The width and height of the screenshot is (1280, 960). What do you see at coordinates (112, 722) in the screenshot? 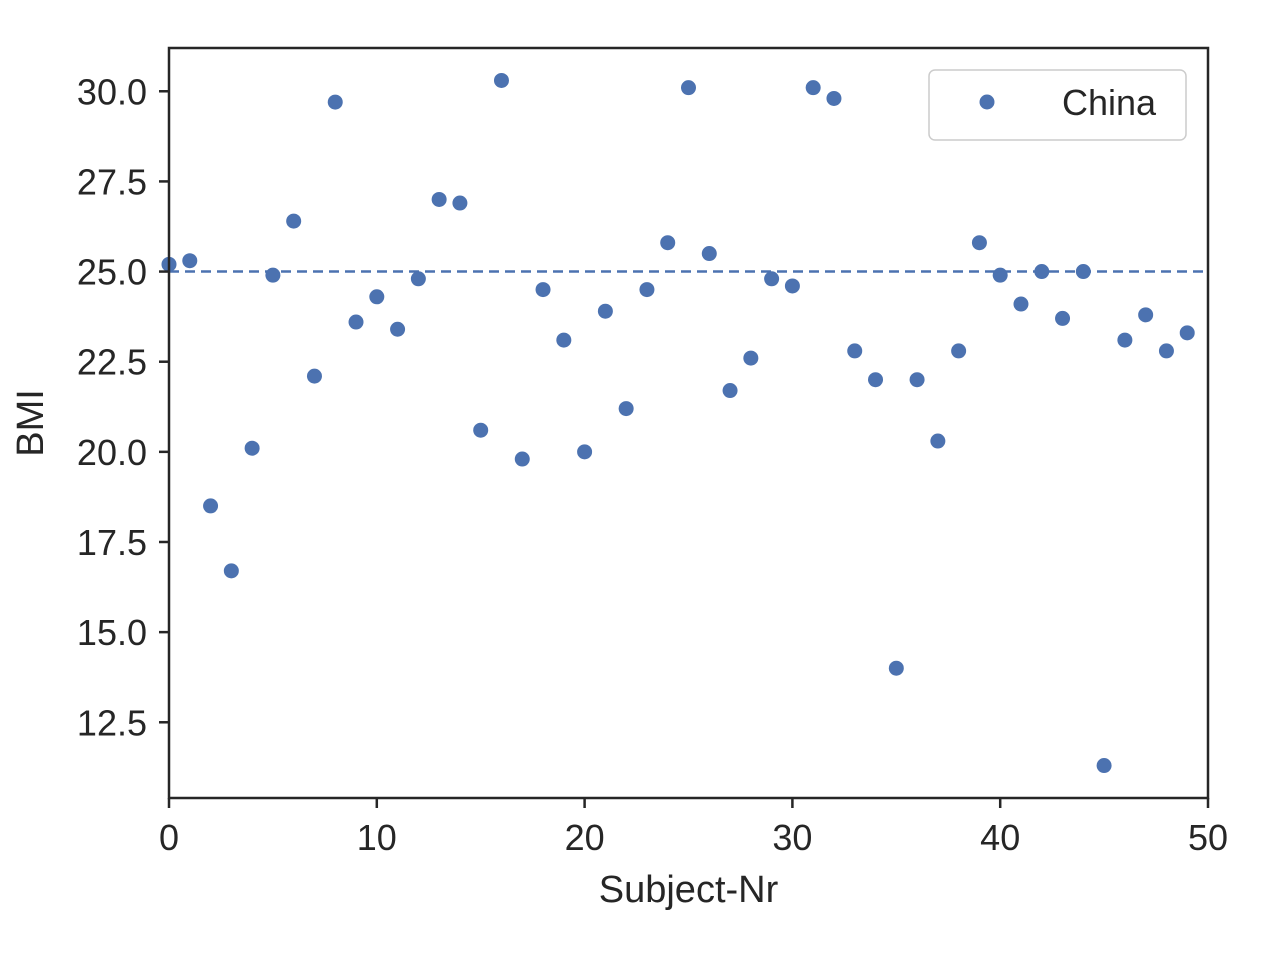
I see `y-tick-label: 12.5` at bounding box center [112, 722].